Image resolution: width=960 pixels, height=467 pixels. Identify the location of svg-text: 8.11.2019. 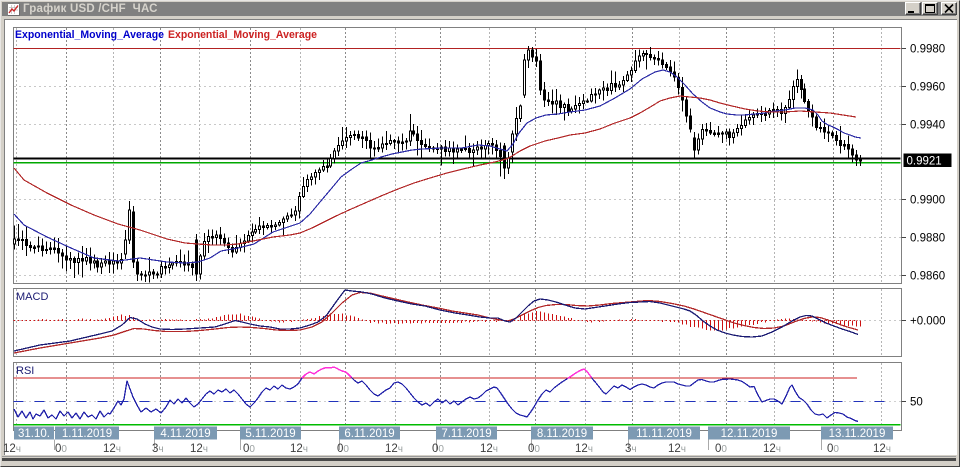
(562, 434).